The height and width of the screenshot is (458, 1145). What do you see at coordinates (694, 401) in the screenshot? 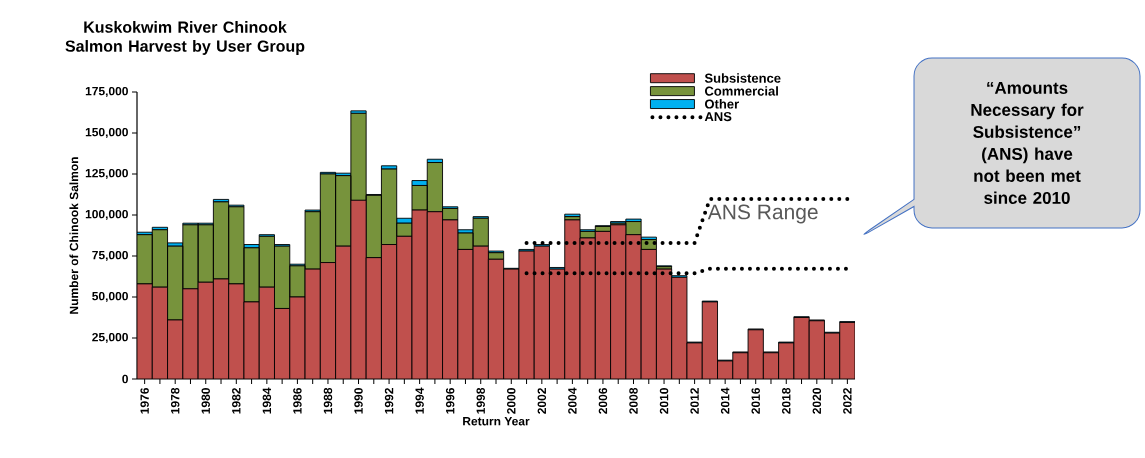
I see `x-tick-label: 2012` at bounding box center [694, 401].